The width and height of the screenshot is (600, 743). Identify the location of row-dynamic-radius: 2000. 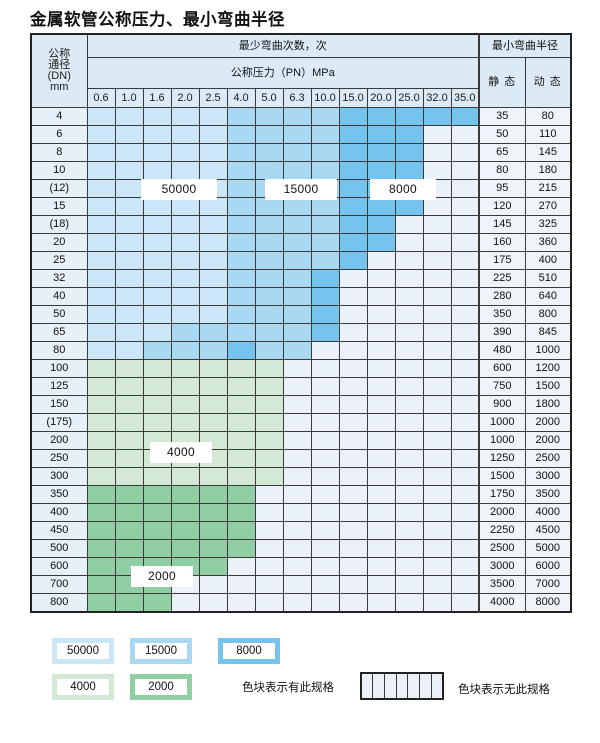
(548, 422).